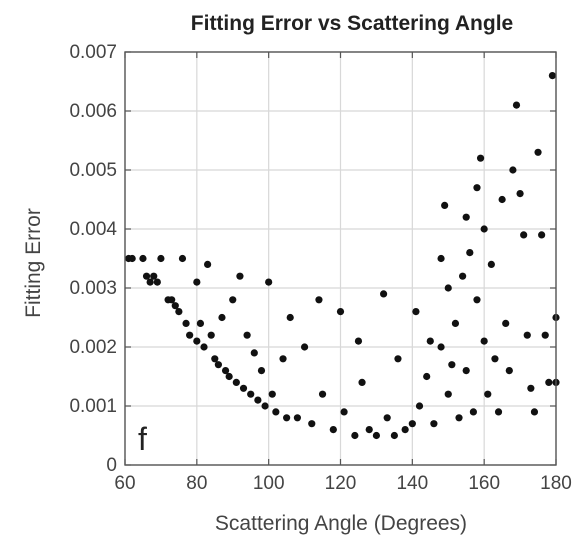  Describe the element at coordinates (341, 523) in the screenshot. I see `x-axis-label: Scattering Angle (Degrees)` at that location.